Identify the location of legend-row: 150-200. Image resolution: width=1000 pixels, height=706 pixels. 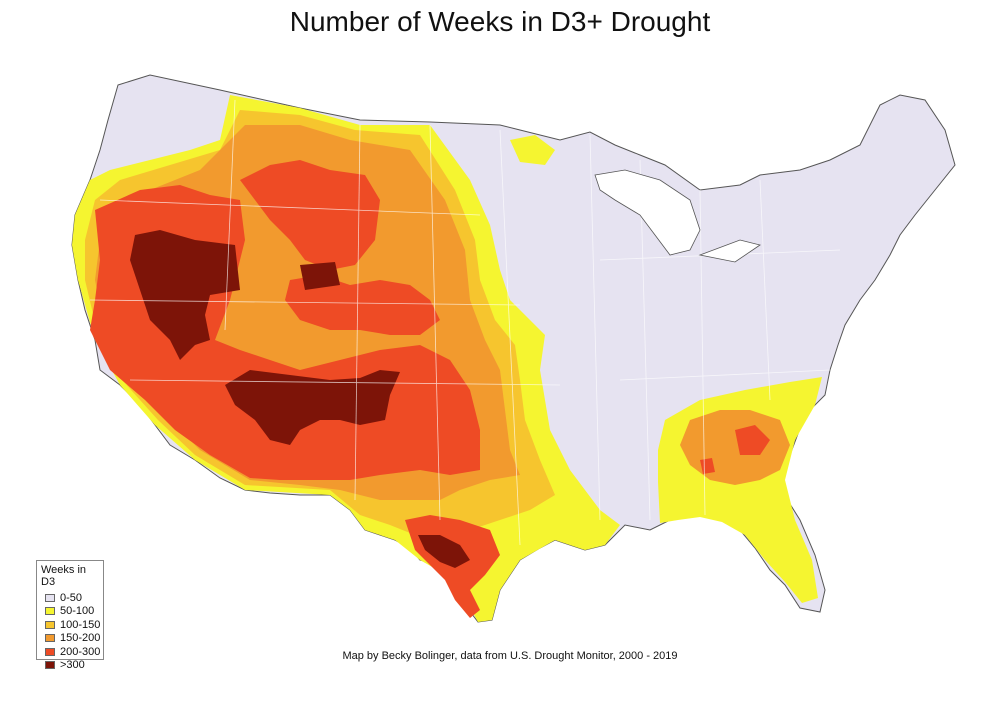
(72, 639).